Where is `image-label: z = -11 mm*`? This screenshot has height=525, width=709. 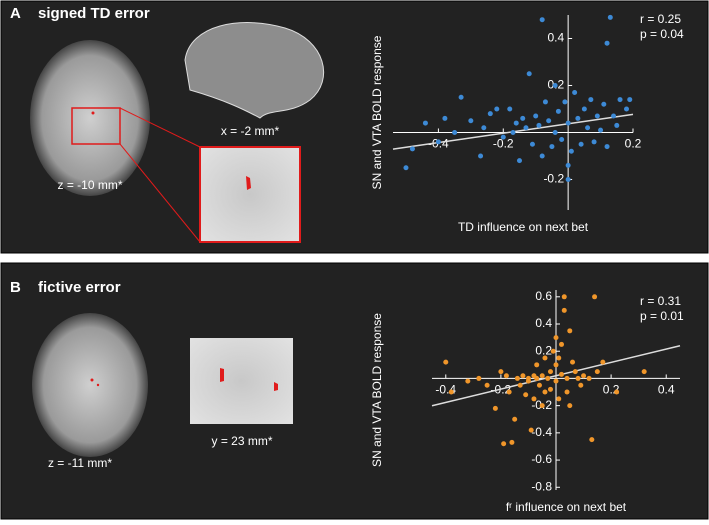
image-label: z = -11 mm* is located at coordinates (80, 463).